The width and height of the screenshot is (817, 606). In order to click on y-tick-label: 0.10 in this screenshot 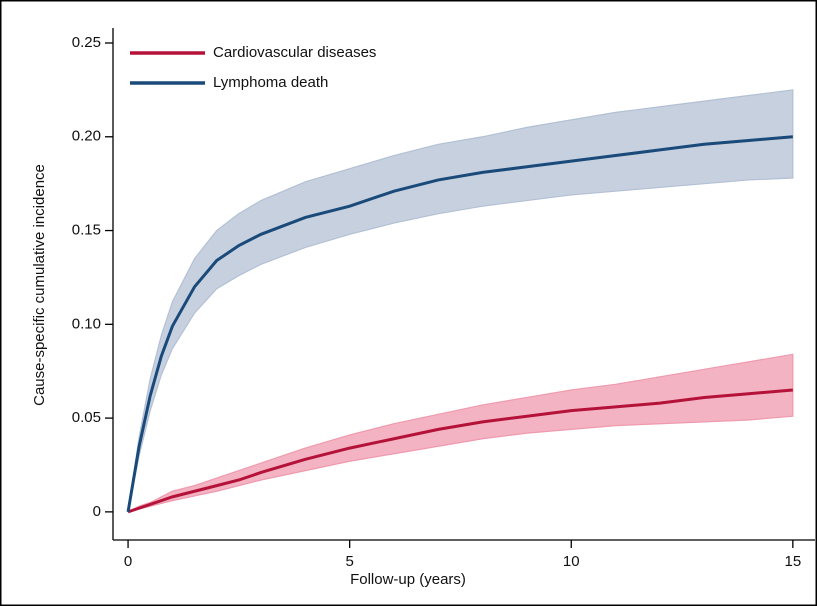, I will do `click(86, 323)`.